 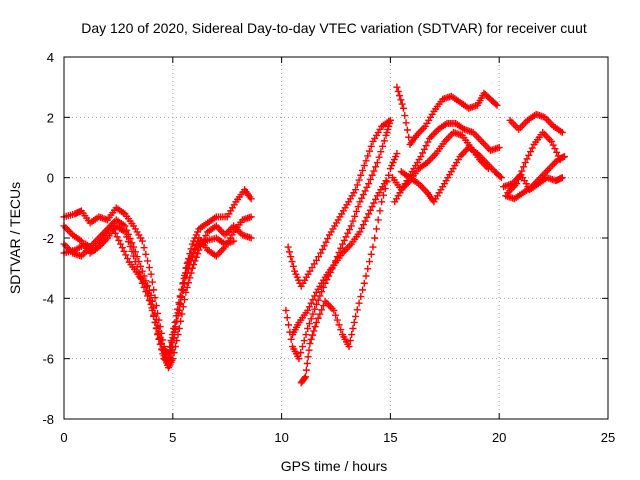 I want to click on y-tick-label: 4, so click(x=50, y=57).